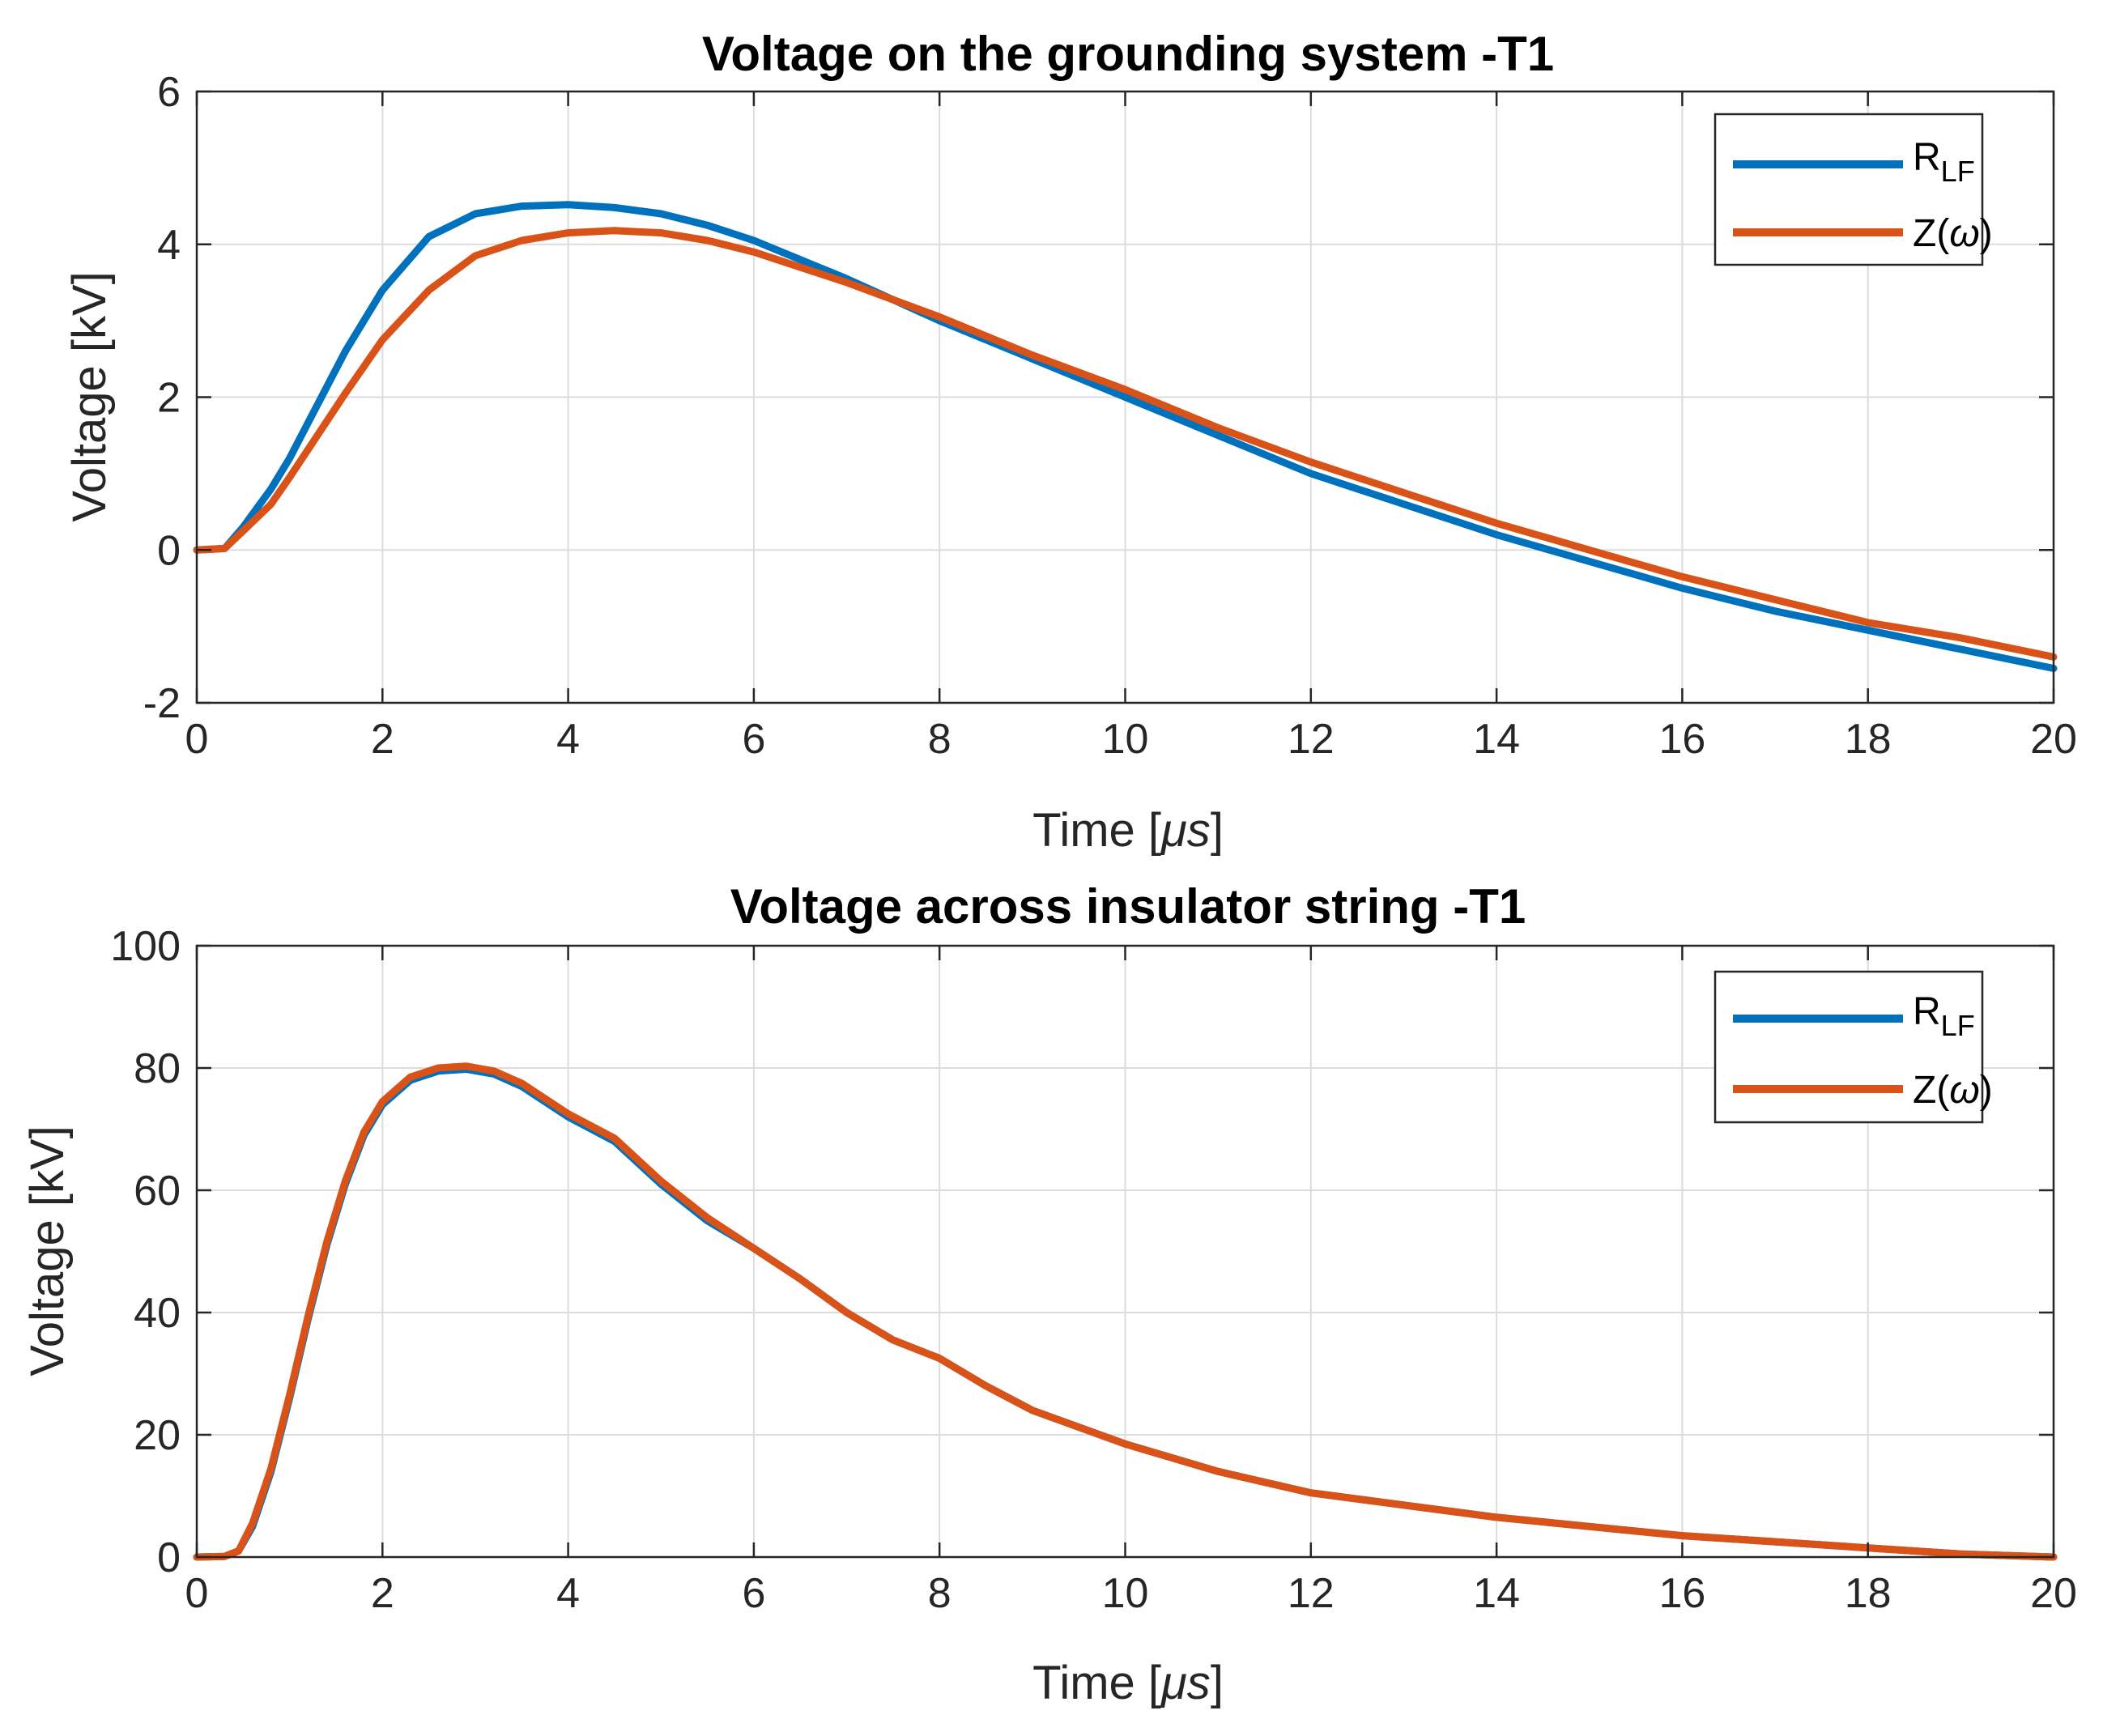 The width and height of the screenshot is (2103, 1736). Describe the element at coordinates (1128, 54) in the screenshot. I see `chart-title: Voltage on the grounding system -T1` at that location.